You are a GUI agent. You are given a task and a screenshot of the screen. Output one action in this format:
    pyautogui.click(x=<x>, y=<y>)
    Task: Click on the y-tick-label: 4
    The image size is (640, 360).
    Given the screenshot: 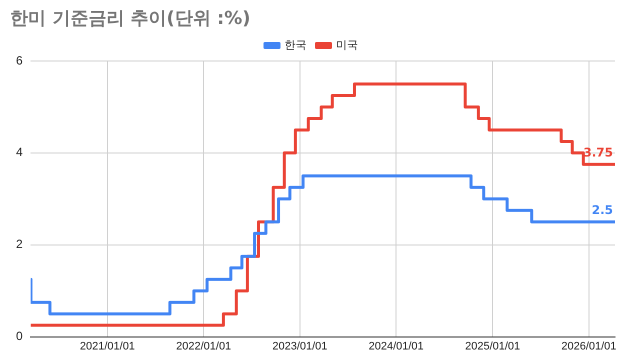 What is the action you would take?
    pyautogui.click(x=19, y=152)
    